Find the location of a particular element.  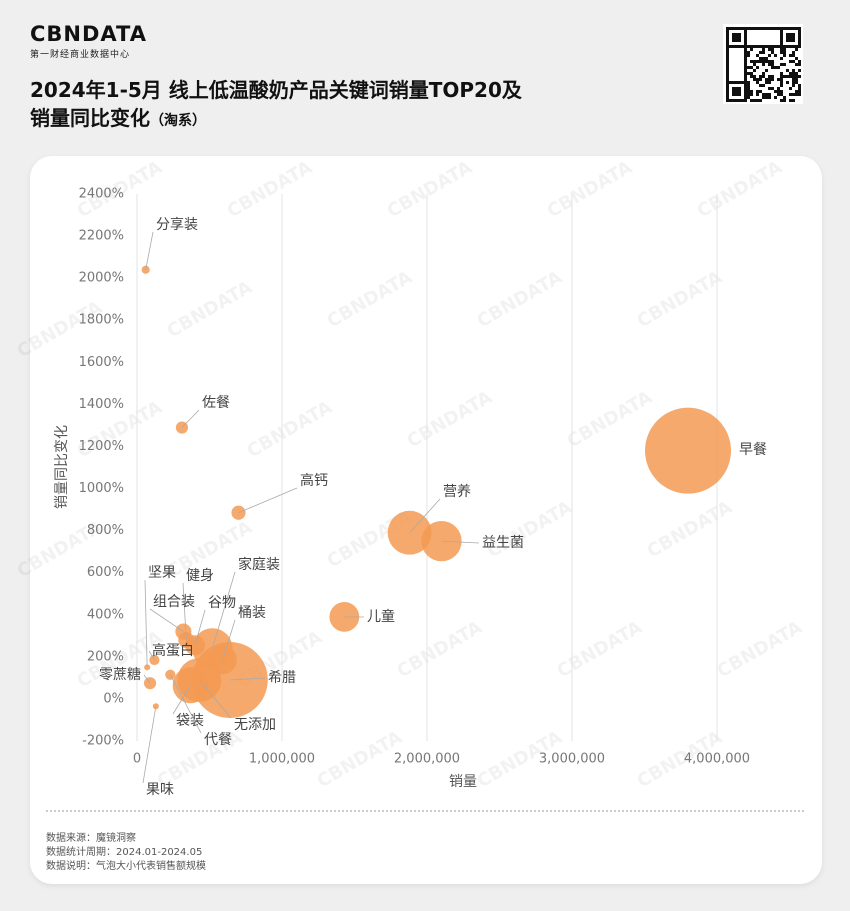

title: 2024年1-5月 线上低温酸奶产品关键词销量TOP20及 销量同比变化（淘系） is located at coordinates (276, 105).